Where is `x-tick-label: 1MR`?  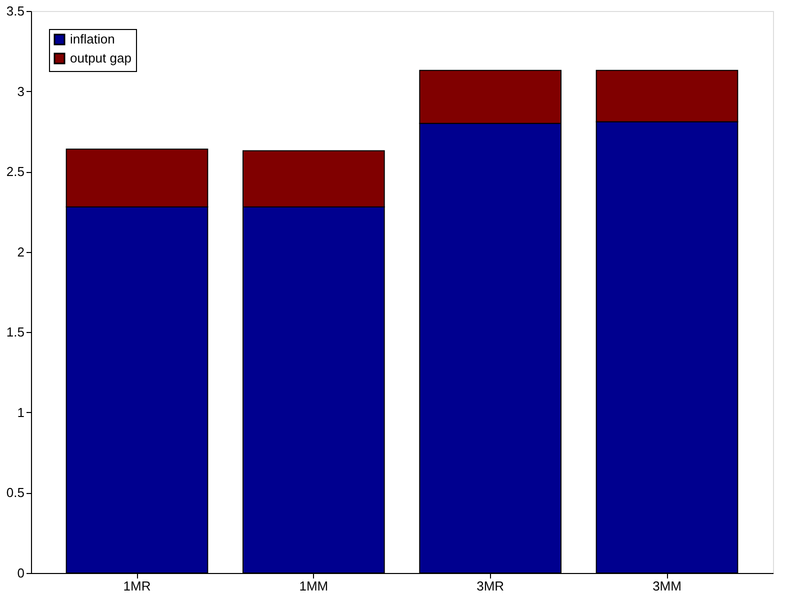
x-tick-label: 1MR is located at coordinates (137, 586).